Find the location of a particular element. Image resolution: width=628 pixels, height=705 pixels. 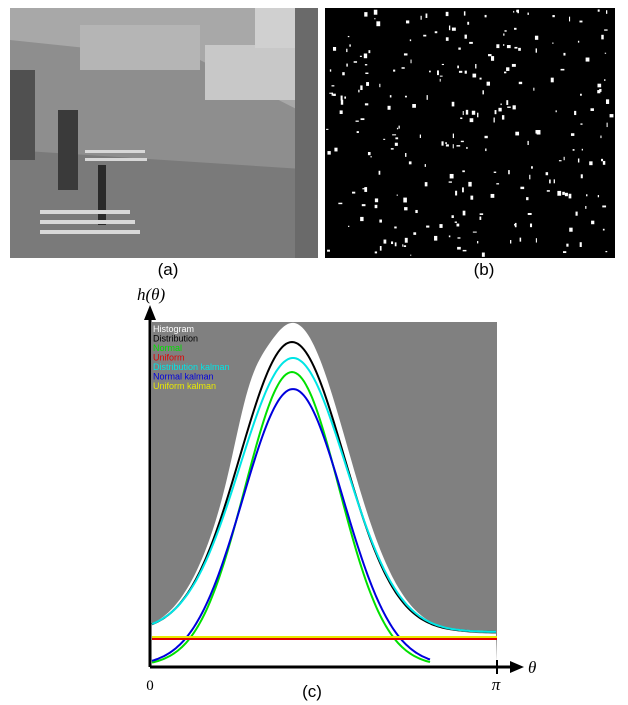

legend-entry: Distribution is located at coordinates (175, 339).